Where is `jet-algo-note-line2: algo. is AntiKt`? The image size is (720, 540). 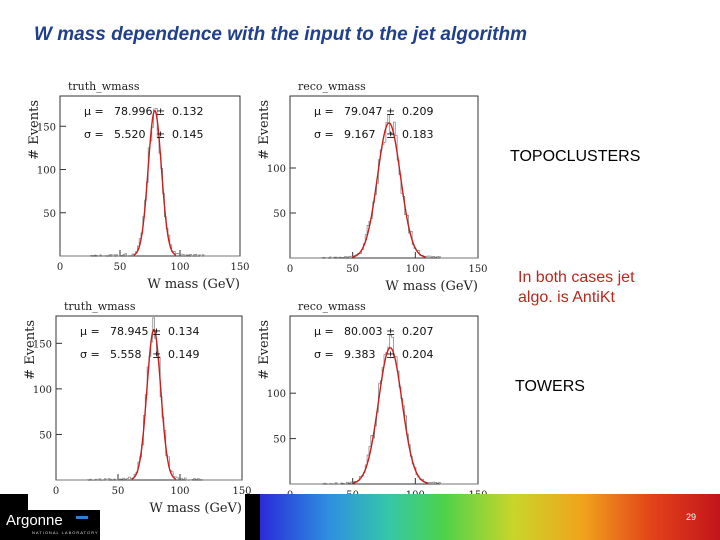 jet-algo-note-line2: algo. is AntiKt is located at coordinates (566, 297).